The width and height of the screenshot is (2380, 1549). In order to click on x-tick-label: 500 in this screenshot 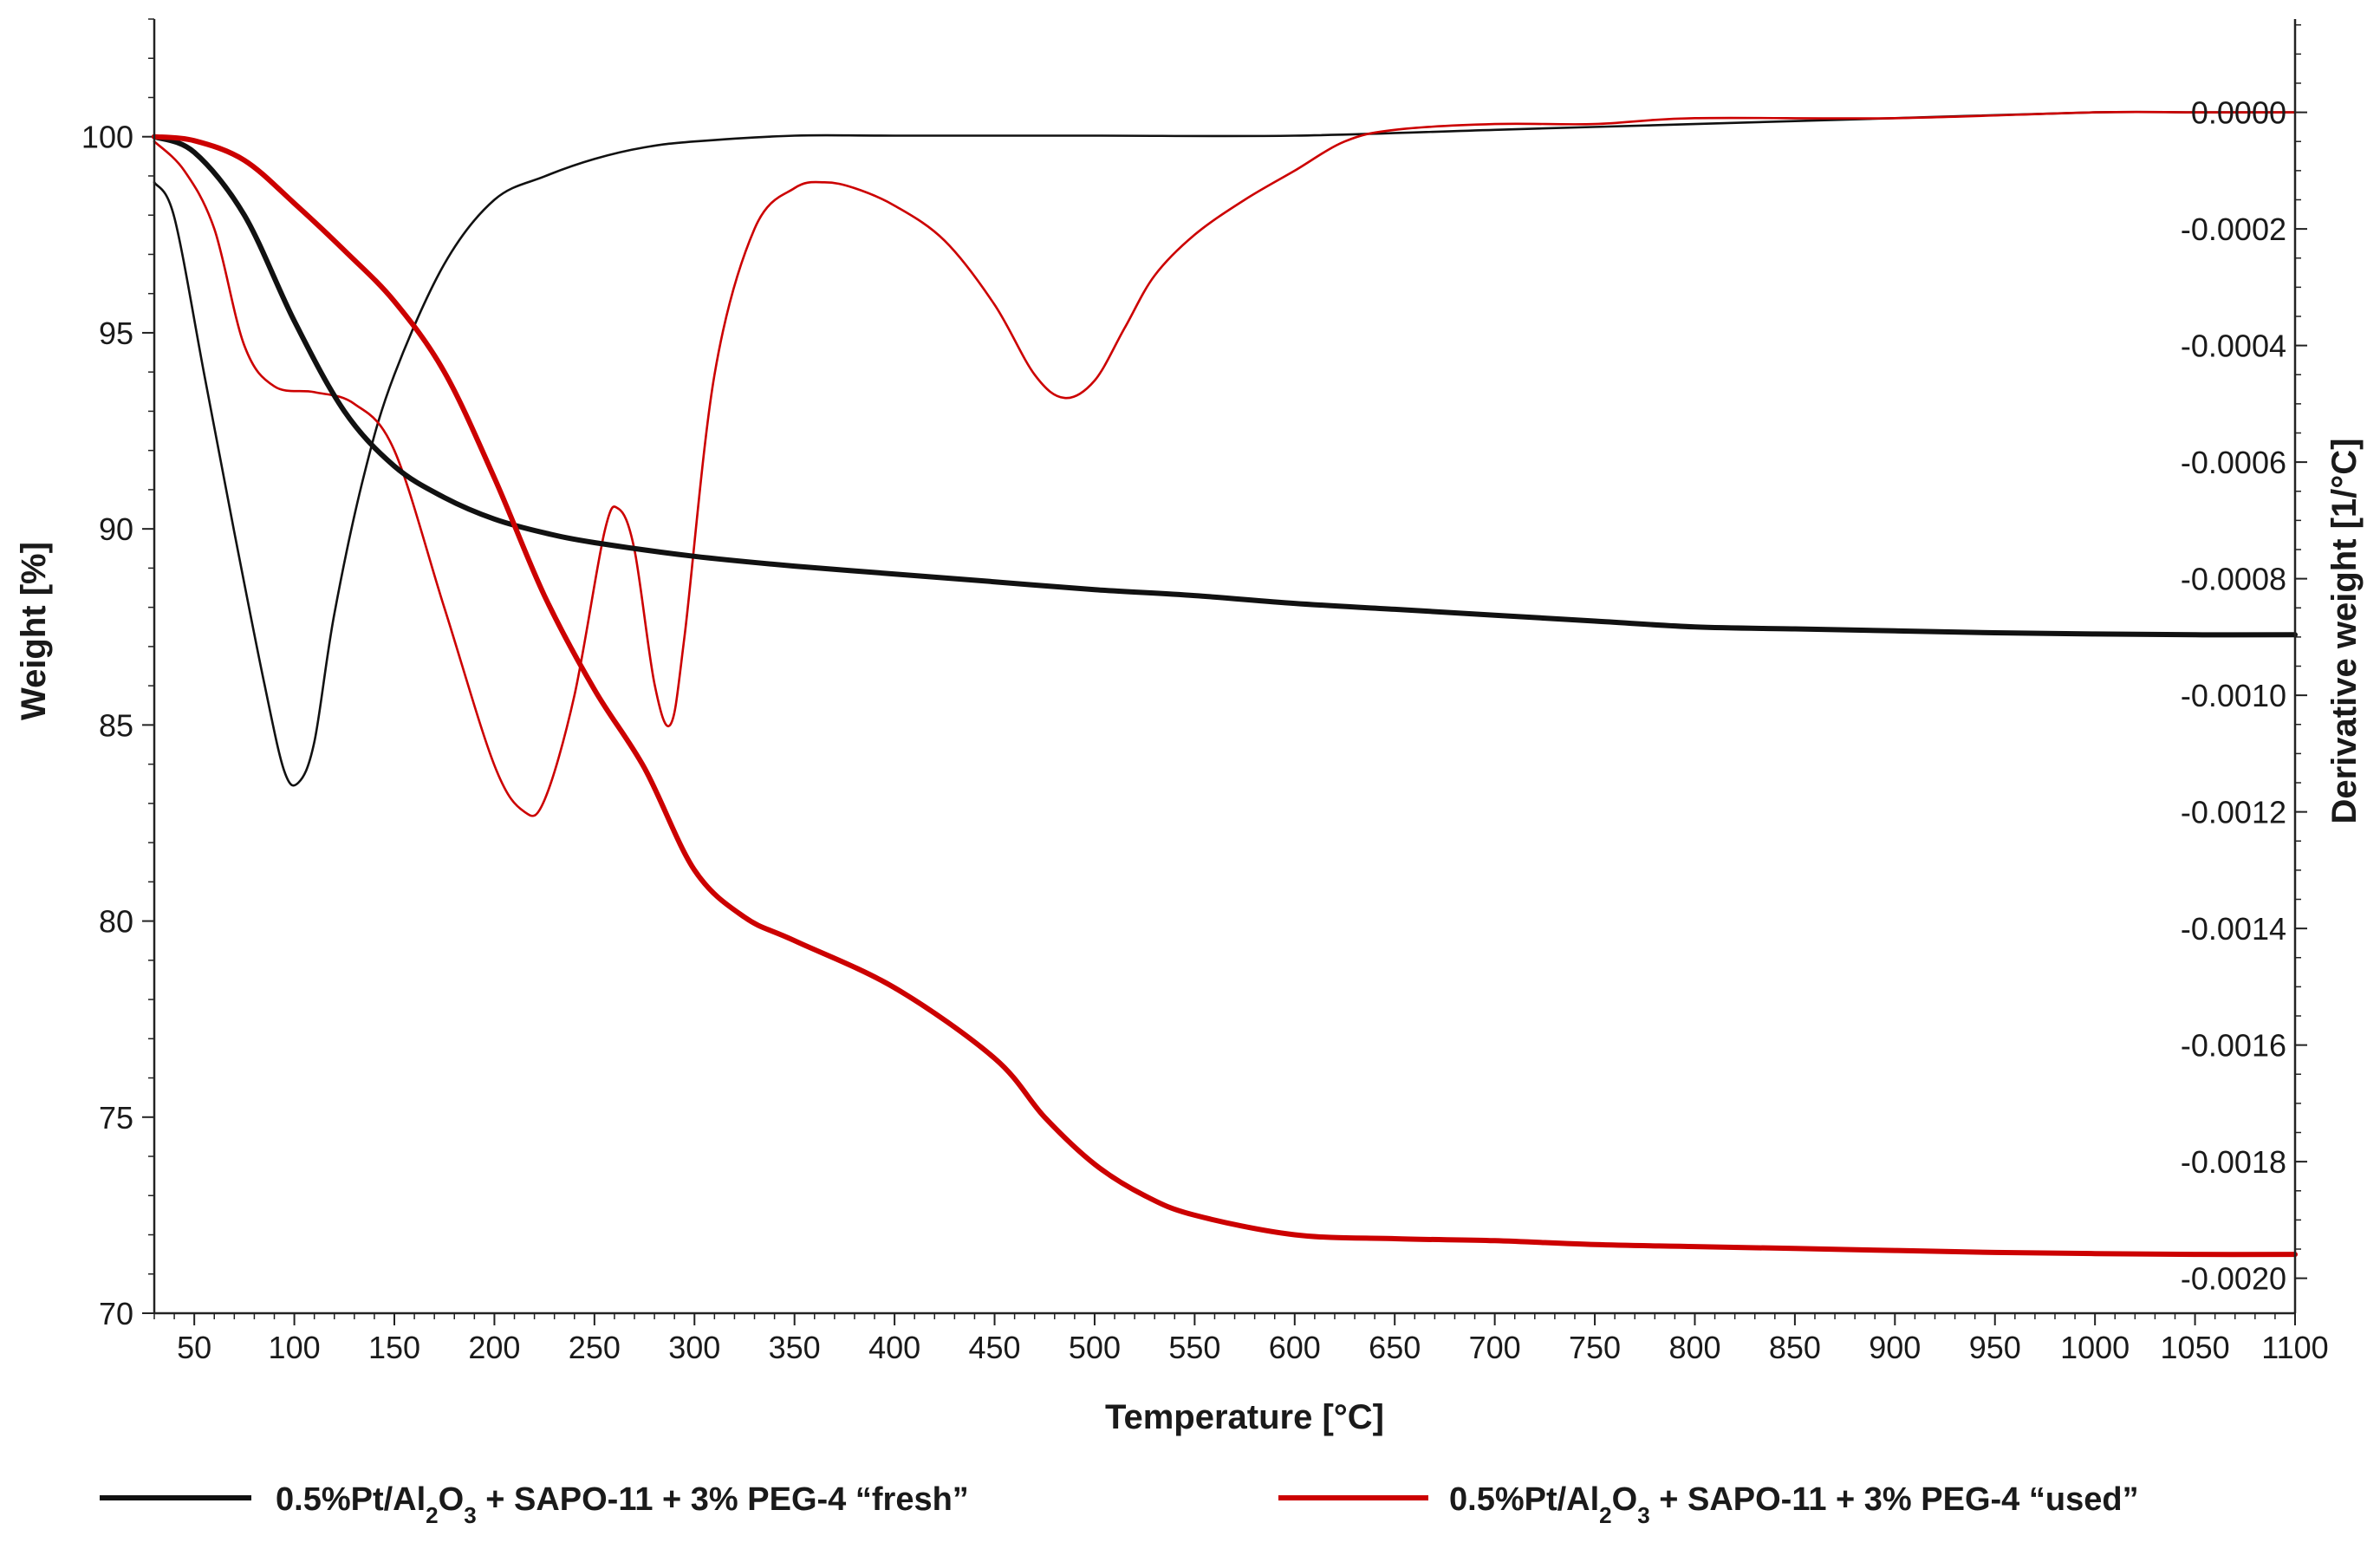, I will do `click(1095, 1347)`.